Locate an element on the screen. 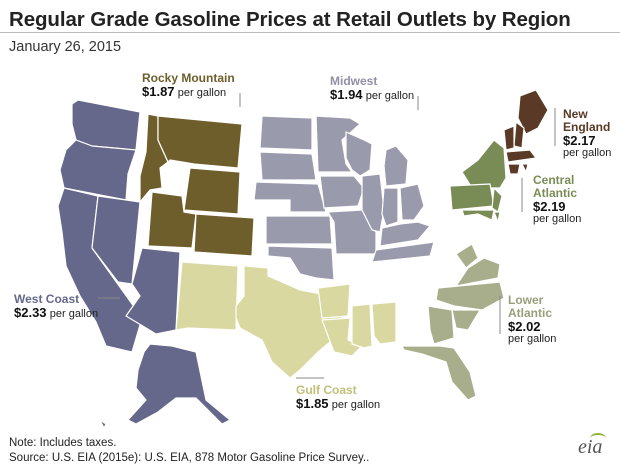 The width and height of the screenshot is (620, 476). state-georgia is located at coordinates (441, 325).